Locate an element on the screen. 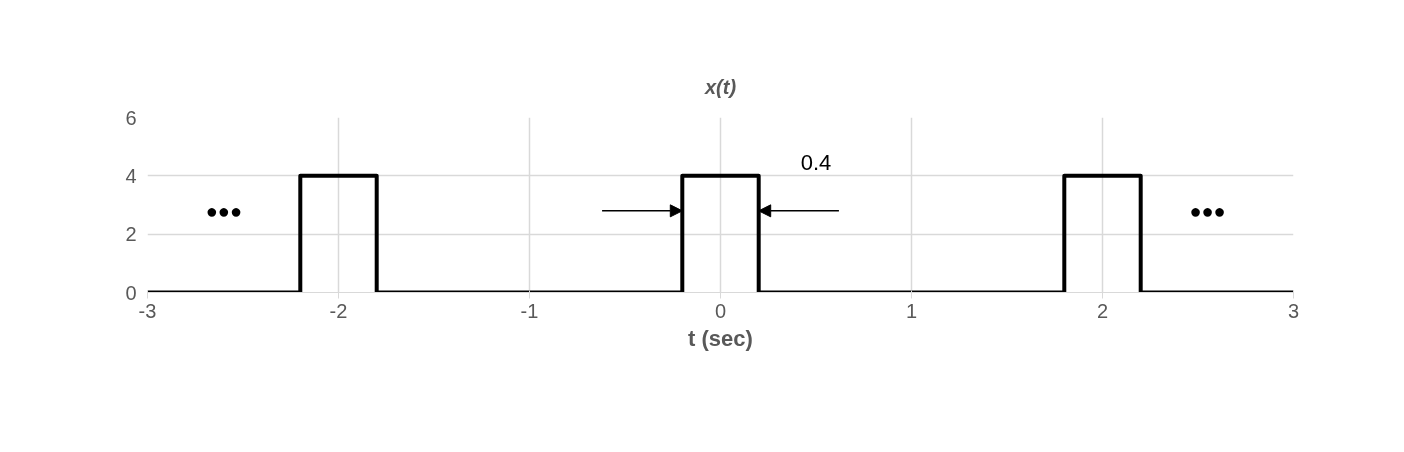  x-tick-label: 2 is located at coordinates (1102, 310).